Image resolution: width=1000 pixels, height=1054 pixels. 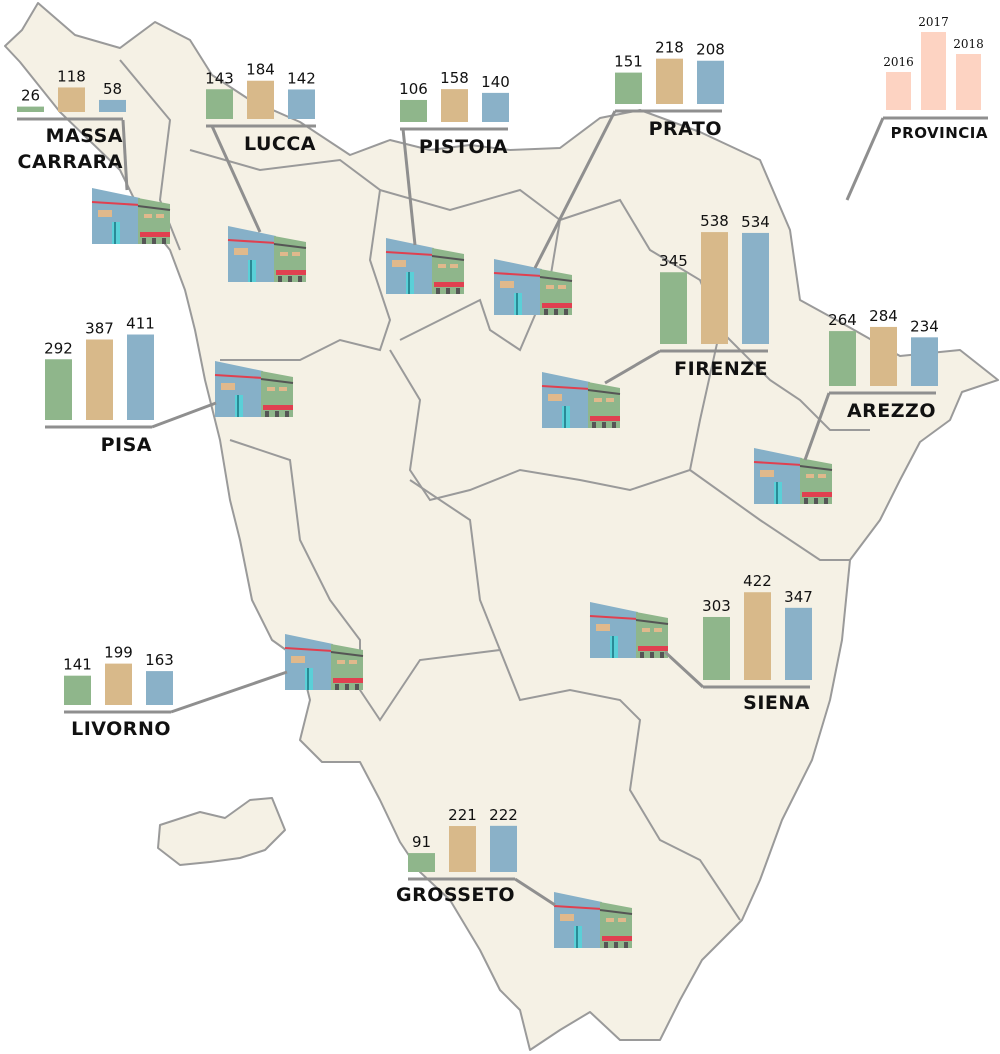 What do you see at coordinates (776, 703) in the screenshot?
I see `province-label: SIENA` at bounding box center [776, 703].